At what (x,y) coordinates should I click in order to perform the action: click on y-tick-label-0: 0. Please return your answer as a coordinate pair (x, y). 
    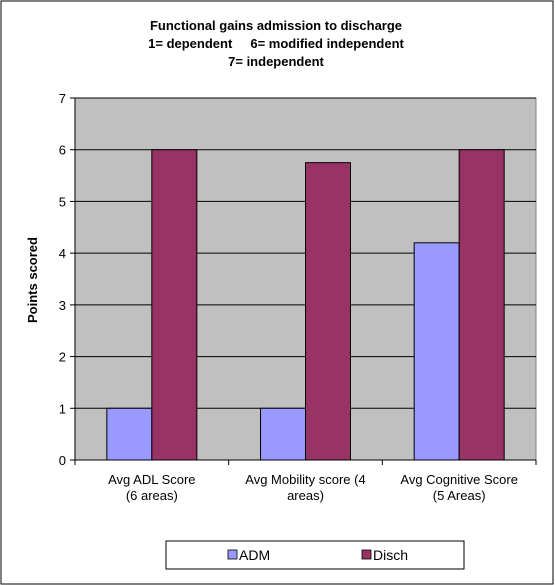
    Looking at the image, I should click on (62, 460).